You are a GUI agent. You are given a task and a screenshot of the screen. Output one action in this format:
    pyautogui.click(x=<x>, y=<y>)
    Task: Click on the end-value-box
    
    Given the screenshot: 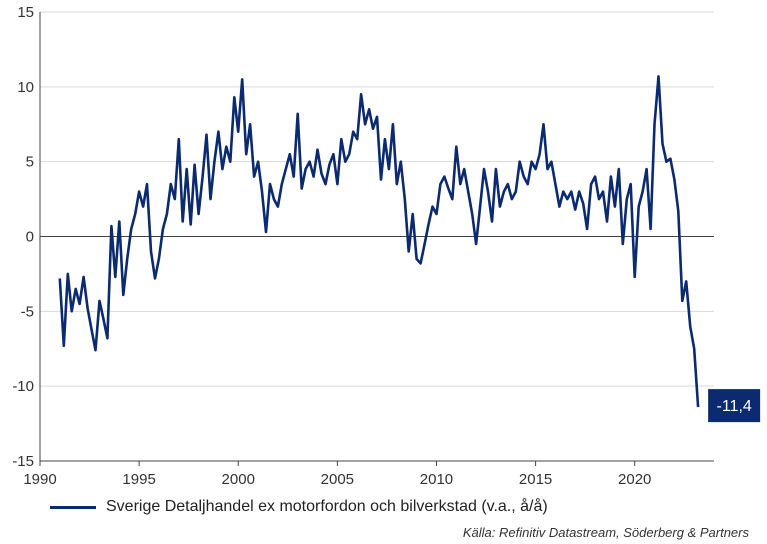 What is the action you would take?
    pyautogui.click(x=734, y=406)
    